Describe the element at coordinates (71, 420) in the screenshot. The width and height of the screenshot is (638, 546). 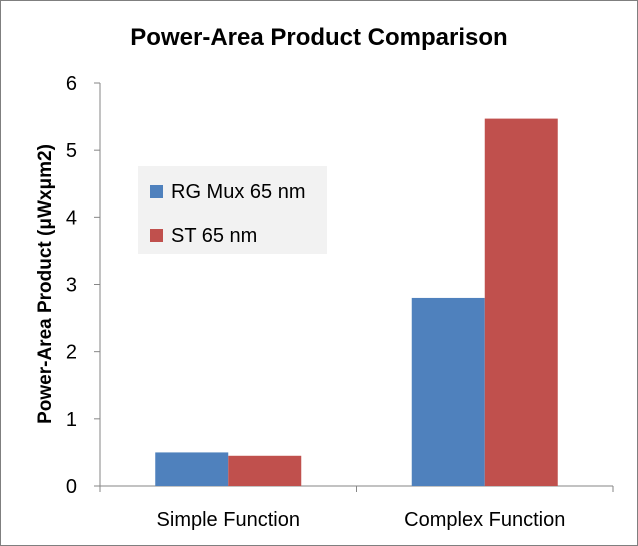
I see `y-tick-label: 1` at that location.